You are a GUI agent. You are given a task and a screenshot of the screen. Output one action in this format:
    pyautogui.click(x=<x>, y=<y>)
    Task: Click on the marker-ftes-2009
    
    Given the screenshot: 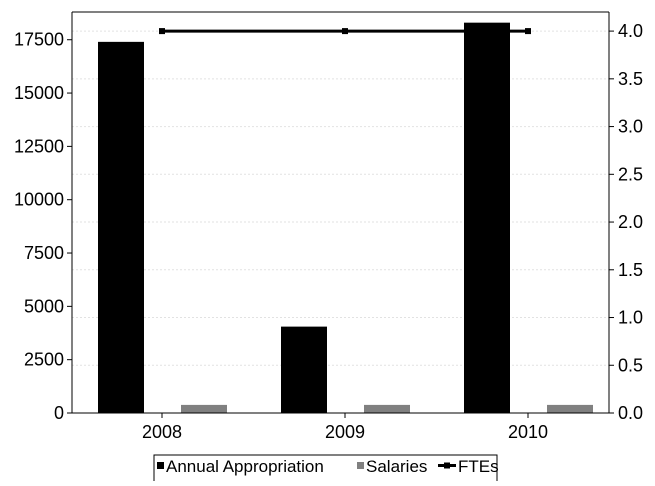 What is the action you would take?
    pyautogui.click(x=345, y=31)
    